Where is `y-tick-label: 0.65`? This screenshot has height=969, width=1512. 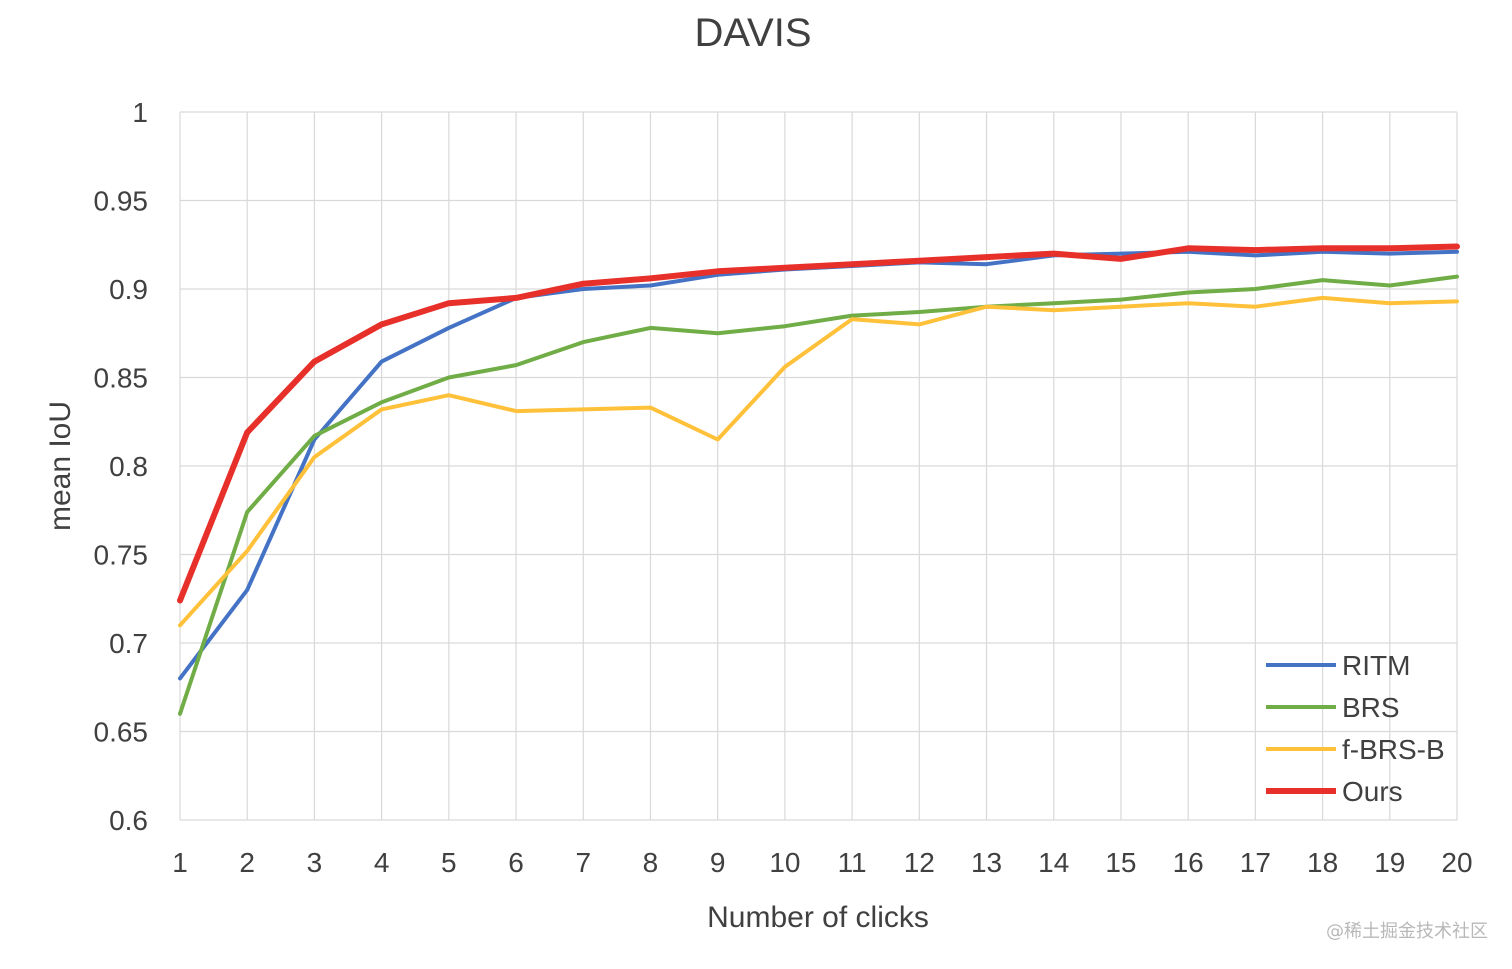 y-tick-label: 0.65 is located at coordinates (121, 732).